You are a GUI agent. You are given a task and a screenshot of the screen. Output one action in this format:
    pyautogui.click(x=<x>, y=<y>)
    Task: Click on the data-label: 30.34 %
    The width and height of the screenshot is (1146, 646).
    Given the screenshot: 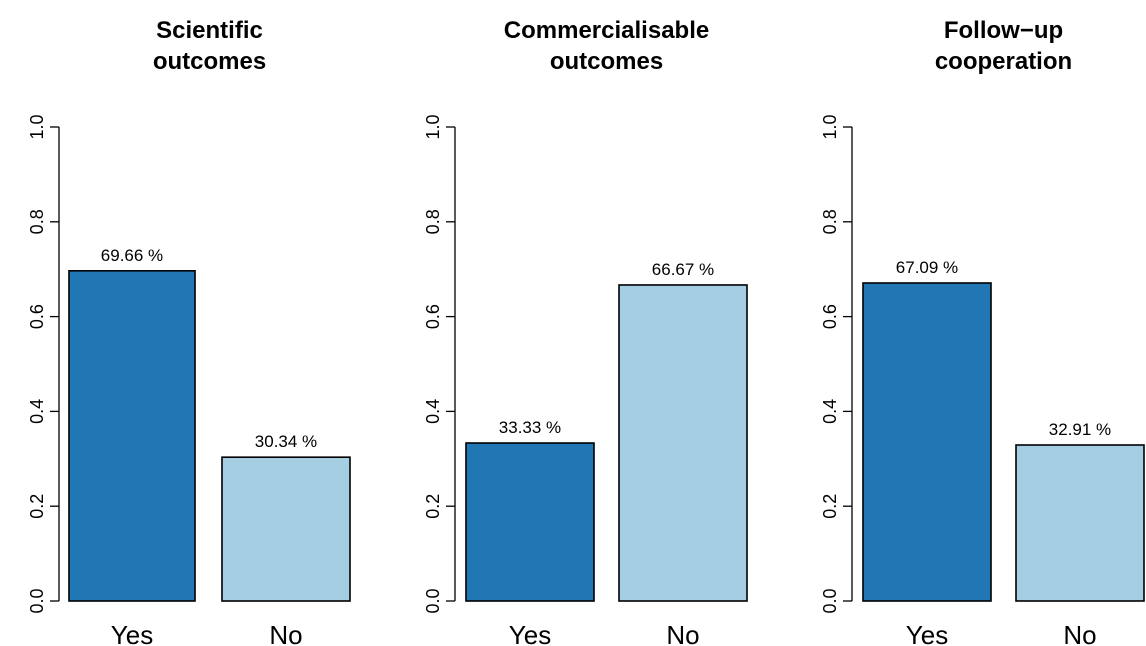 What is the action you would take?
    pyautogui.click(x=286, y=441)
    